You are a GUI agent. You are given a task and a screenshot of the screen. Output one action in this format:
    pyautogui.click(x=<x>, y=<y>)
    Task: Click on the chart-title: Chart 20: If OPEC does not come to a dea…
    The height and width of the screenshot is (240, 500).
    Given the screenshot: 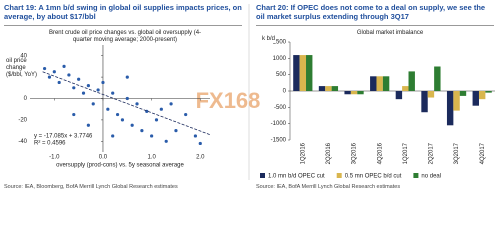 What is the action you would take?
    pyautogui.click(x=375, y=14)
    